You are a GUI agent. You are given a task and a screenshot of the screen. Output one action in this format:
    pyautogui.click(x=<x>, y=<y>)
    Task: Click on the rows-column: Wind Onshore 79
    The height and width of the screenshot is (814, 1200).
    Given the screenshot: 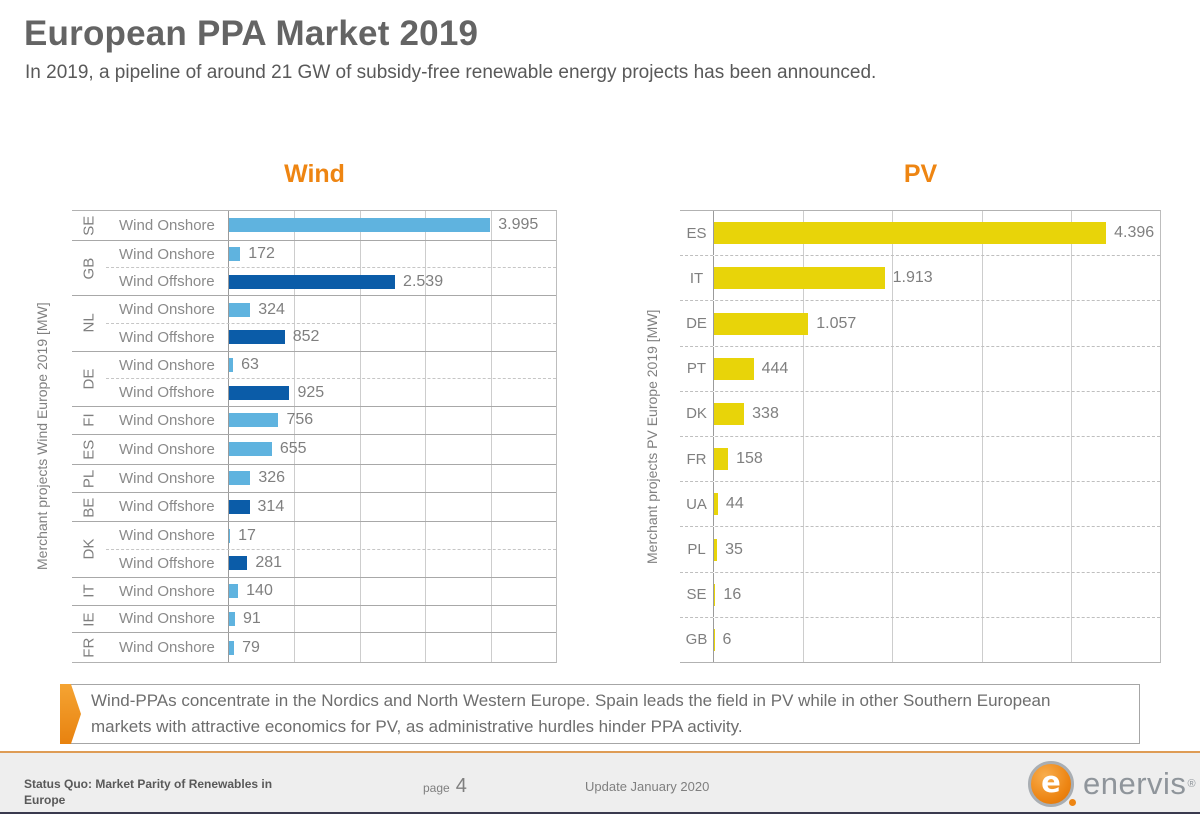 What is the action you would take?
    pyautogui.click(x=331, y=647)
    